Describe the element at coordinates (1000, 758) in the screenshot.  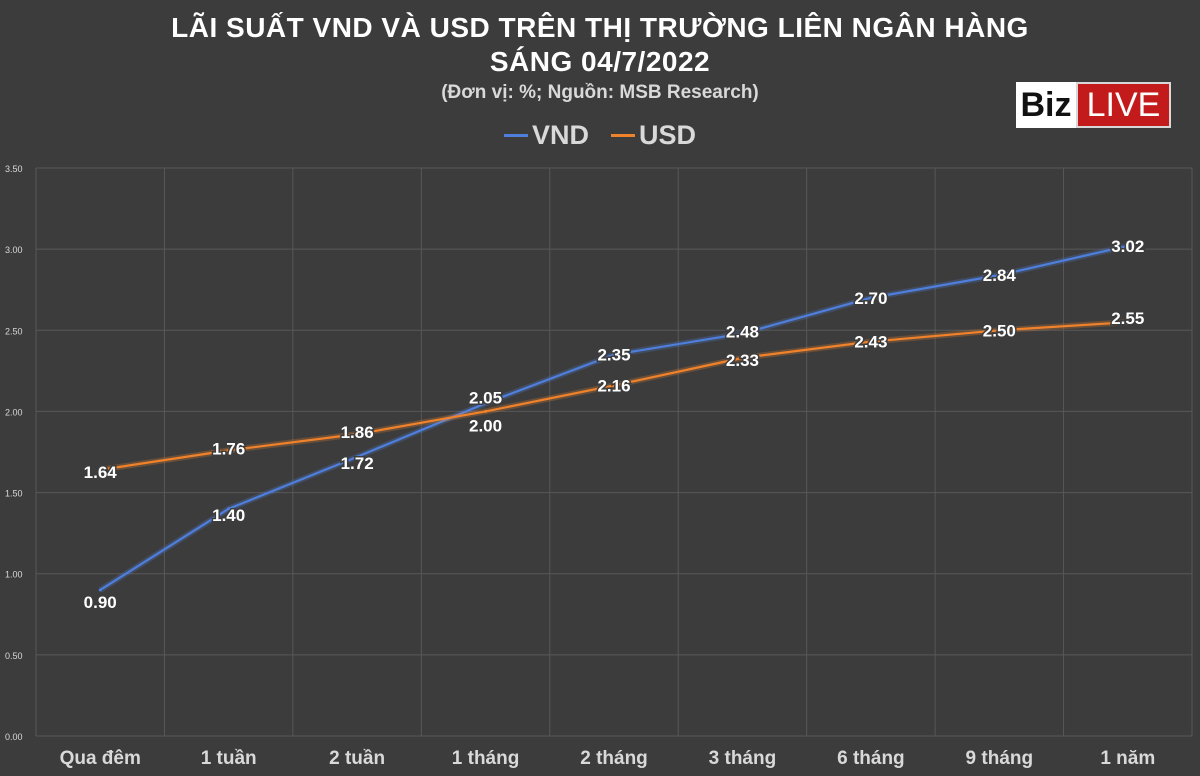
I see `x-tick-label: 9 tháng` at that location.